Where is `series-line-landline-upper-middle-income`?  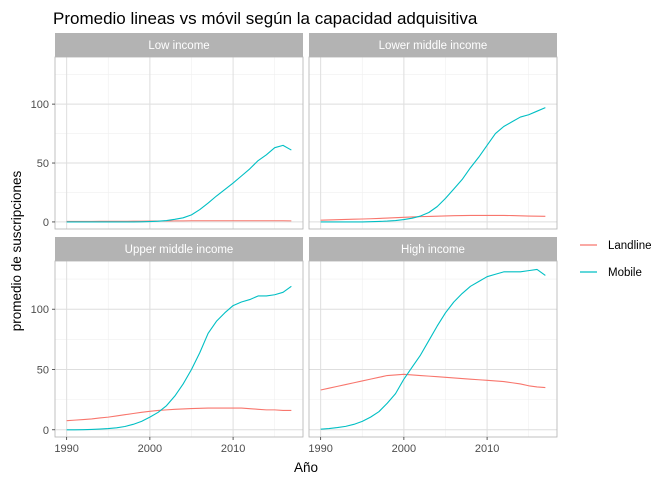 series-line-landline-upper-middle-income is located at coordinates (179, 414).